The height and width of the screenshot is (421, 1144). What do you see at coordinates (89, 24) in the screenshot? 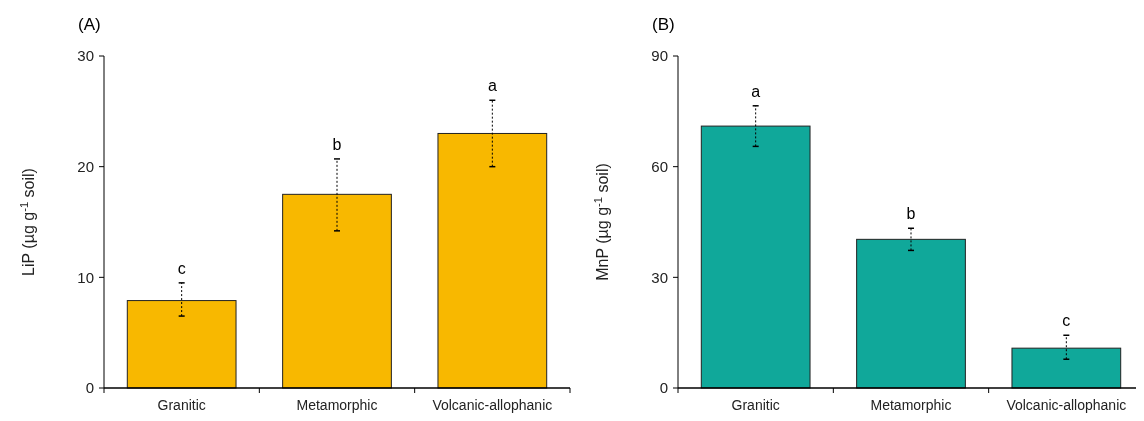
I see `chart-title: (A)` at bounding box center [89, 24].